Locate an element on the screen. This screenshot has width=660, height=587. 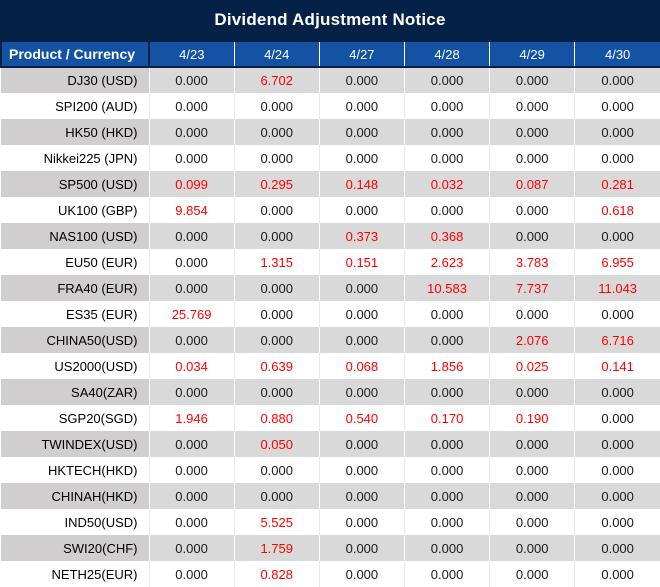
value-cell: 5.525 is located at coordinates (276, 522).